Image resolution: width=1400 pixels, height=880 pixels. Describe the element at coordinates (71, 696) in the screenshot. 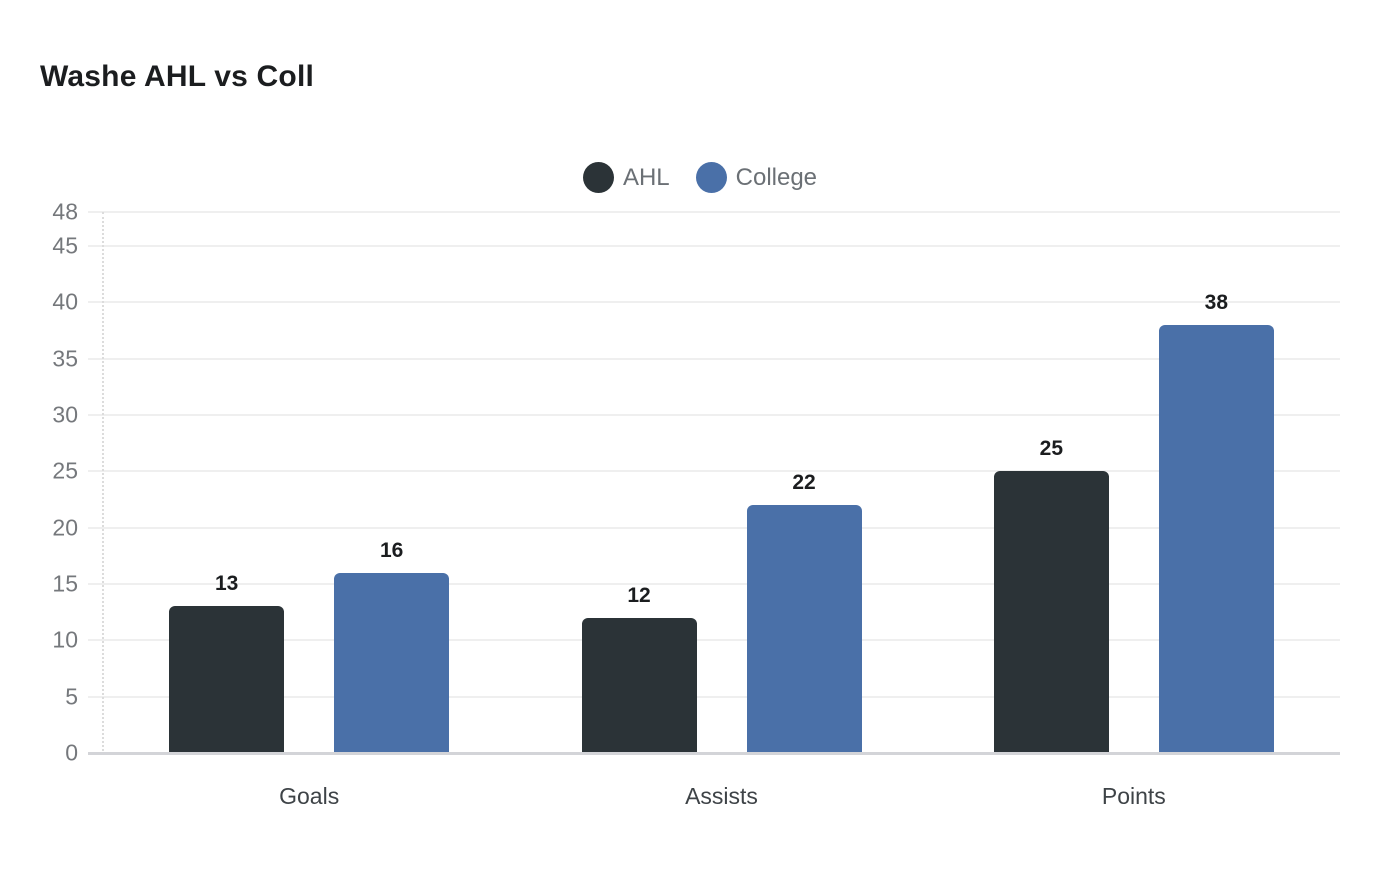

I see `y-tick-label: 5` at that location.